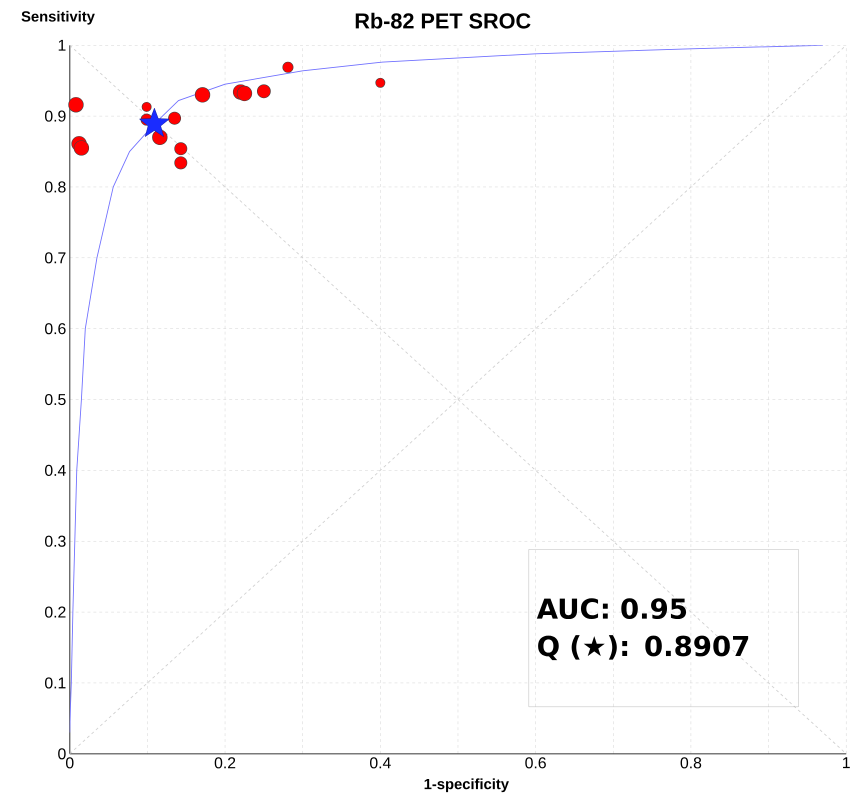 Image resolution: width=858 pixels, height=797 pixels. I want to click on x-tick-label: 0, so click(70, 762).